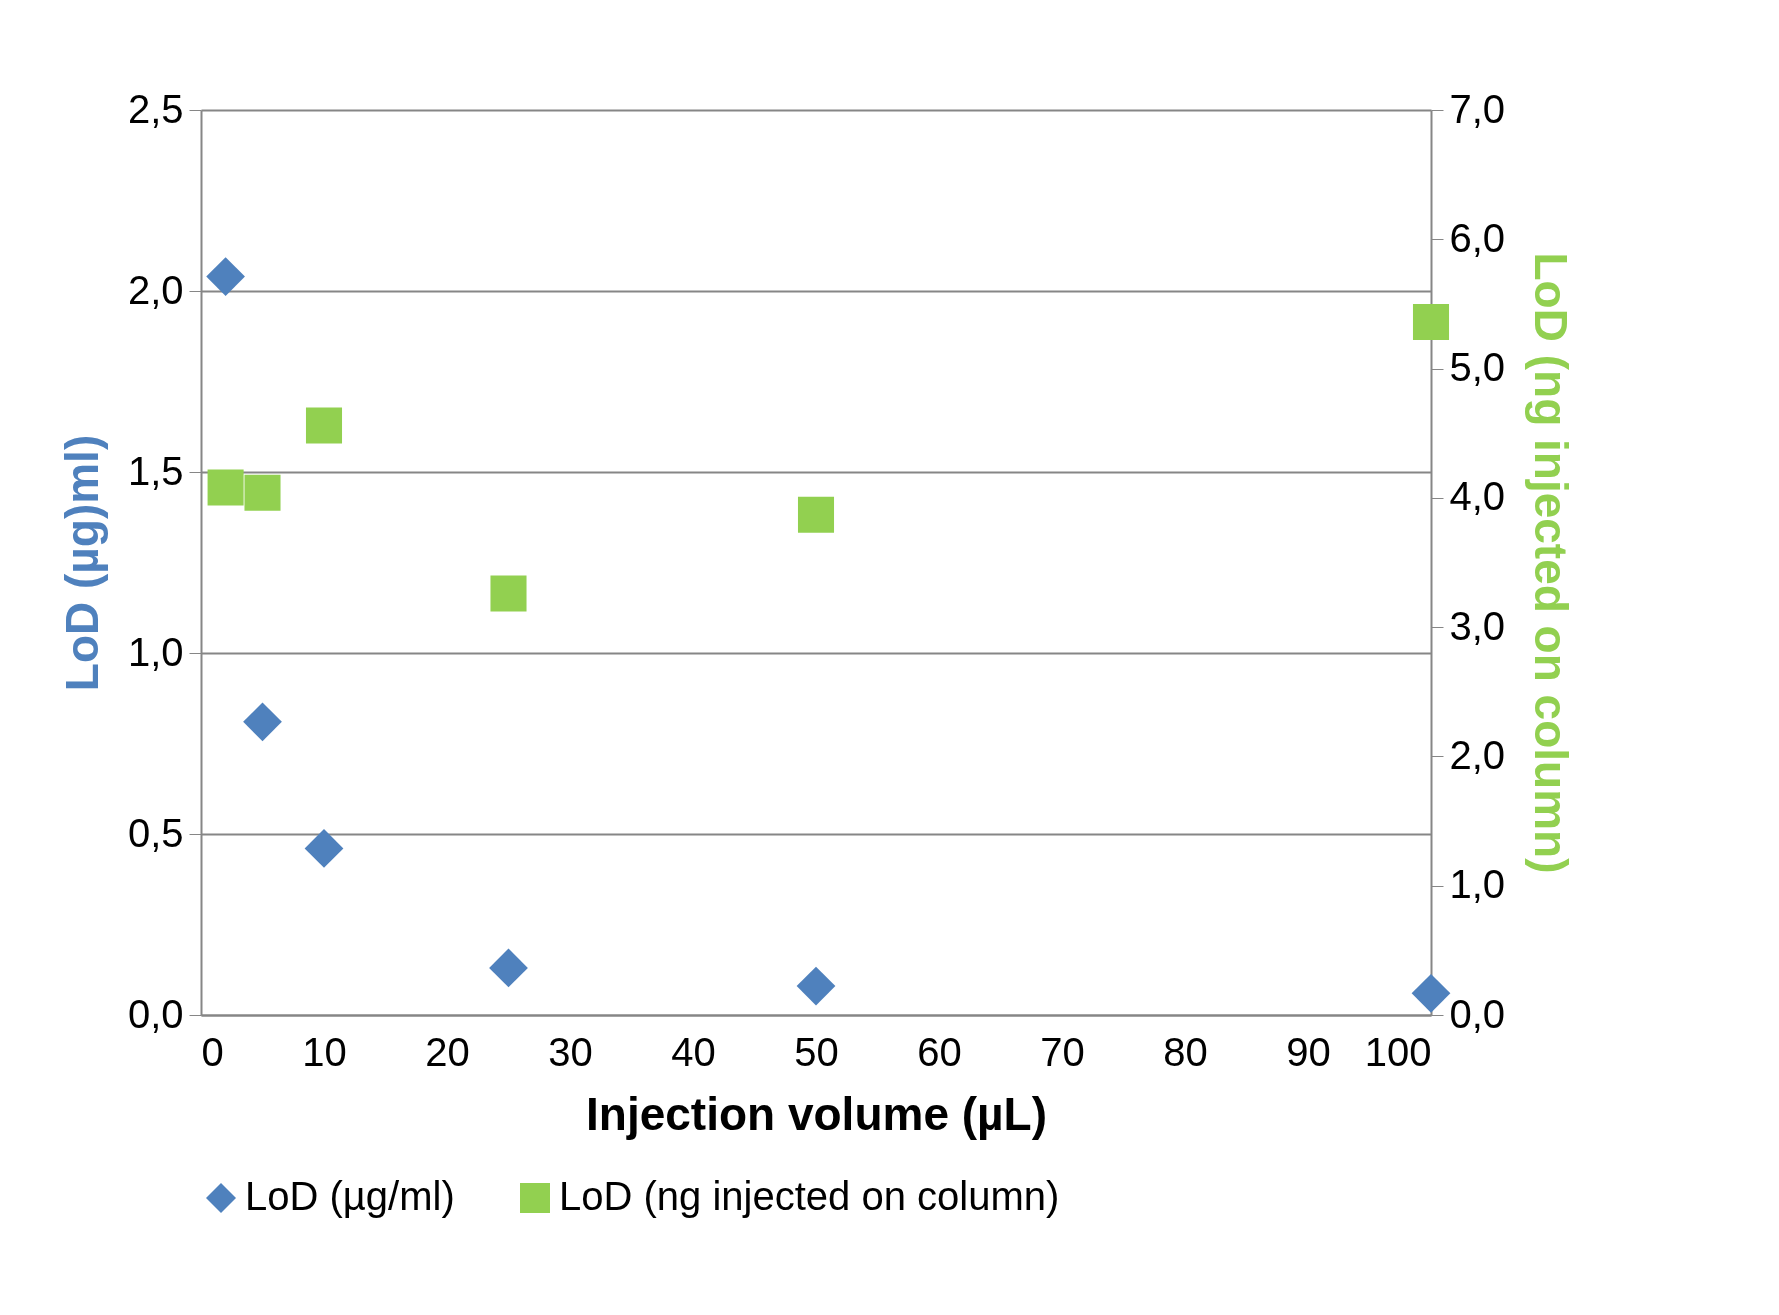 This screenshot has width=1779, height=1315. I want to click on y2-tick-label: 7,0, so click(1477, 108).